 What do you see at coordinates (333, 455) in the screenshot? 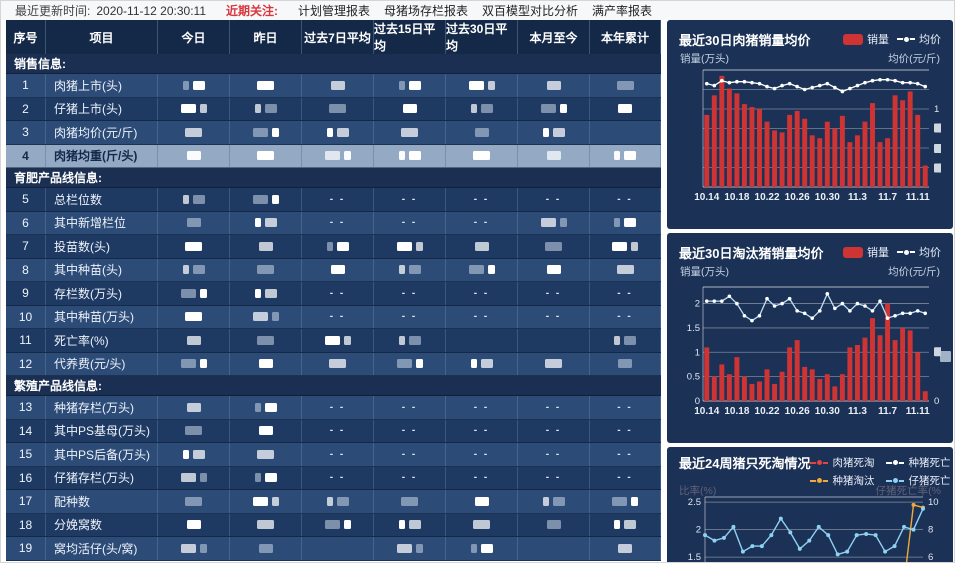
I see `table-row: 15 其中PS后备(万头) - - - - - - - - - -` at bounding box center [333, 455].